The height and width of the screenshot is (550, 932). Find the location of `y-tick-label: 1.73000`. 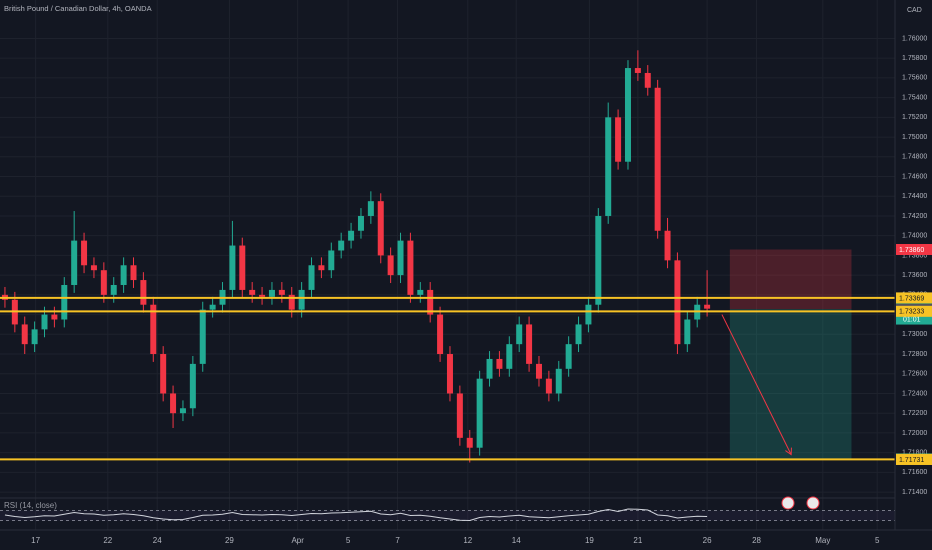

y-tick-label: 1.73000 is located at coordinates (914, 334).